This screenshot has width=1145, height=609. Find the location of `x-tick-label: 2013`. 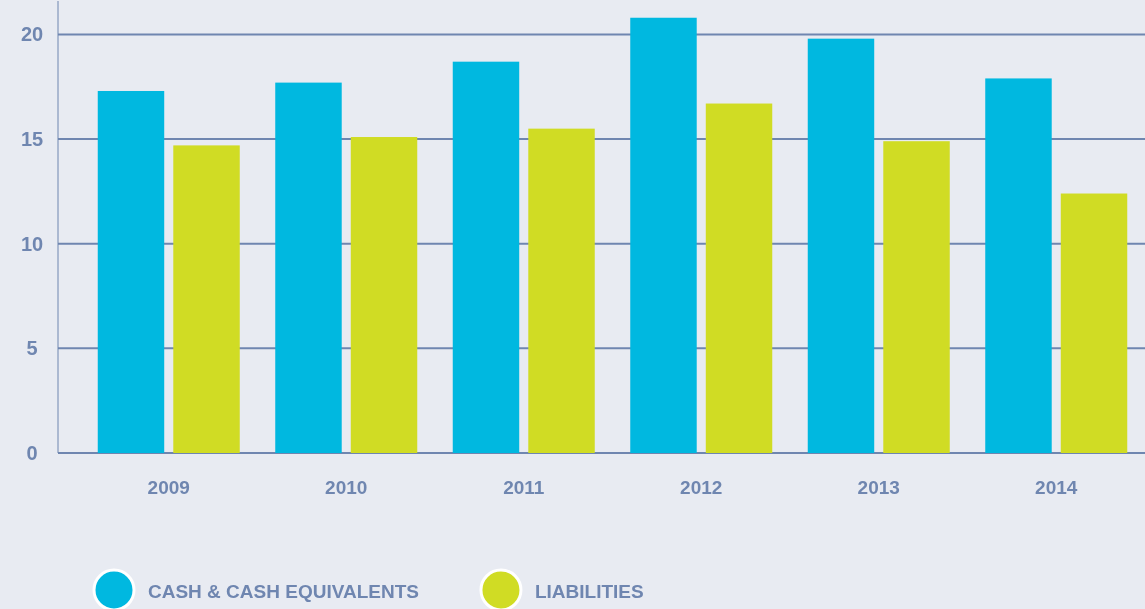

x-tick-label: 2013 is located at coordinates (878, 488).